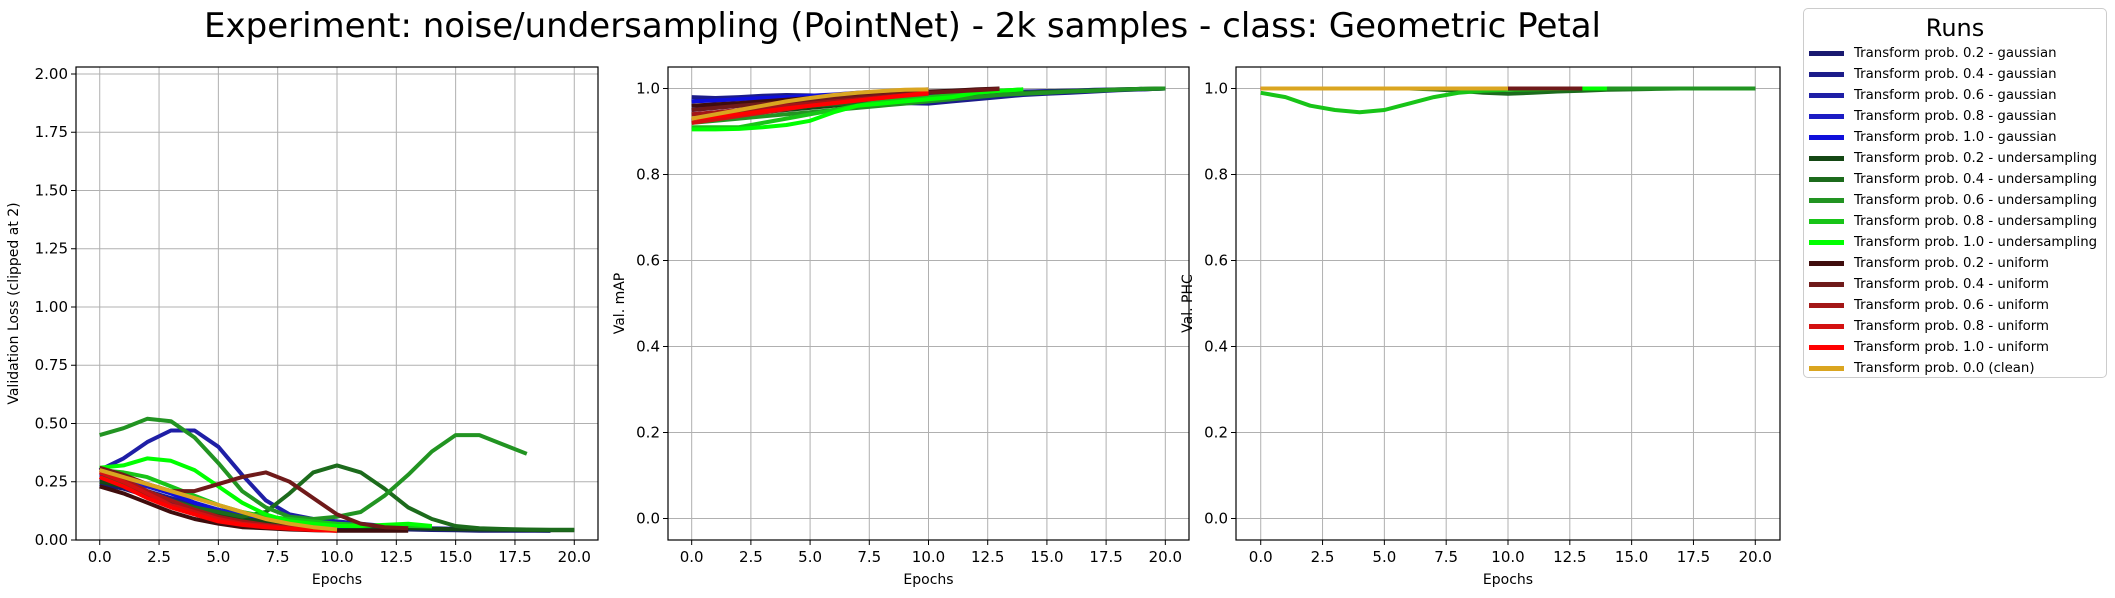 Image resolution: width=2115 pixels, height=598 pixels. I want to click on legend-entry: Transform prob. 0.2 - undersampling, so click(1955, 158).